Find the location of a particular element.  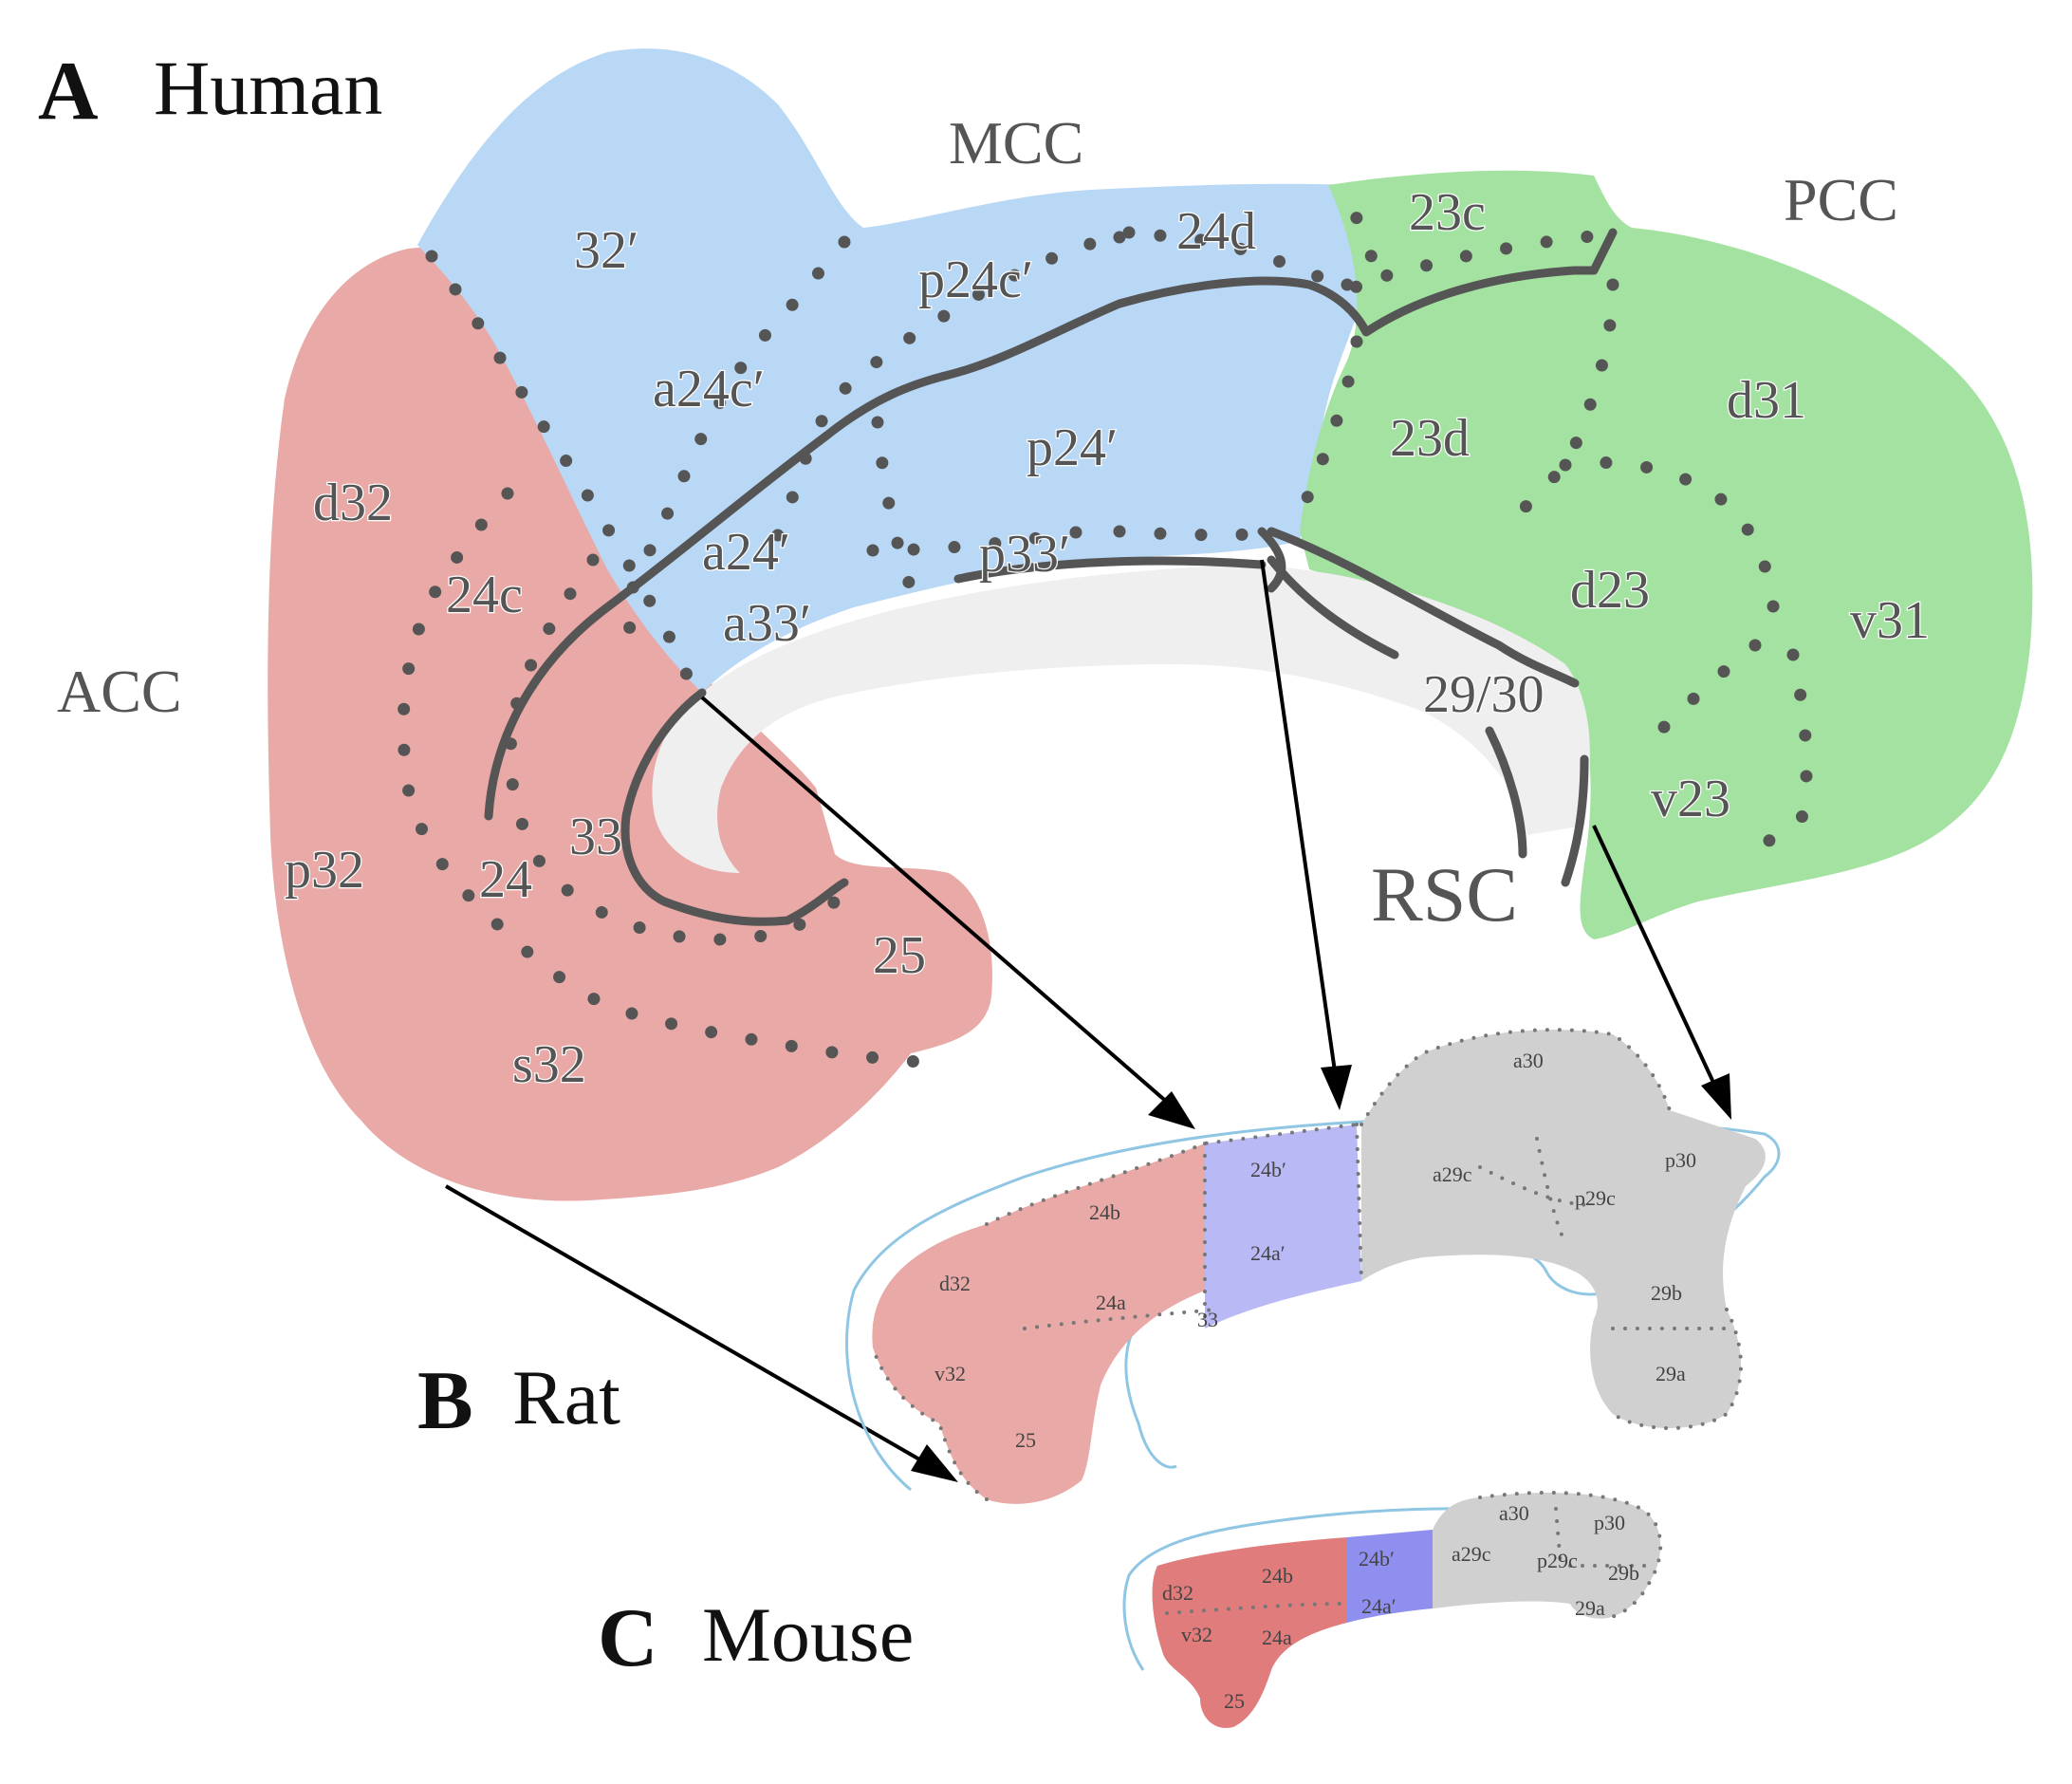

human-area-33: 33 is located at coordinates (595, 837).